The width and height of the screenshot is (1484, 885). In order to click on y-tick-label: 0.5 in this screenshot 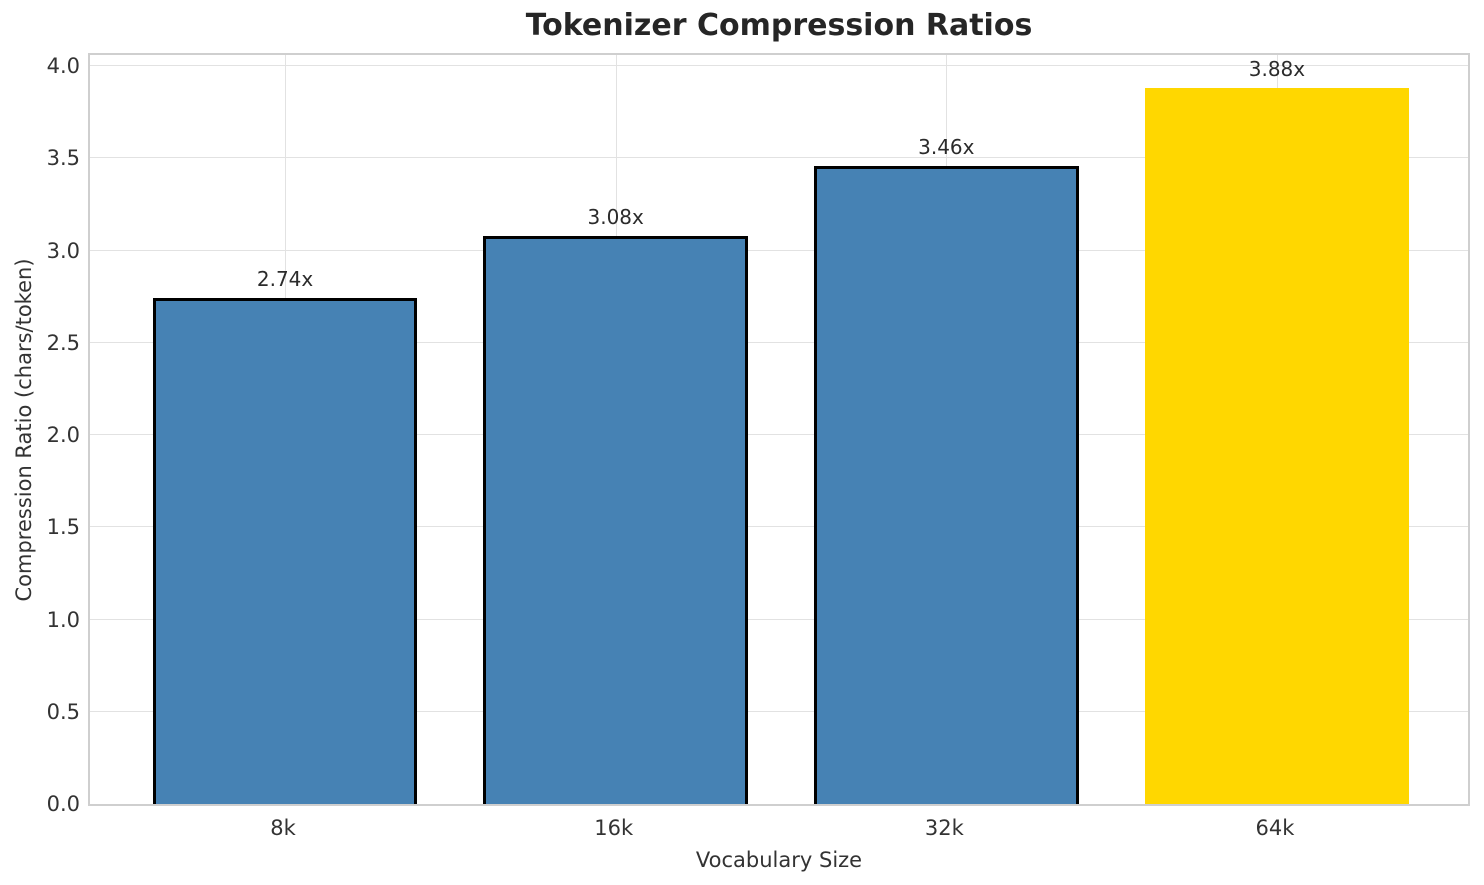, I will do `click(63, 711)`.